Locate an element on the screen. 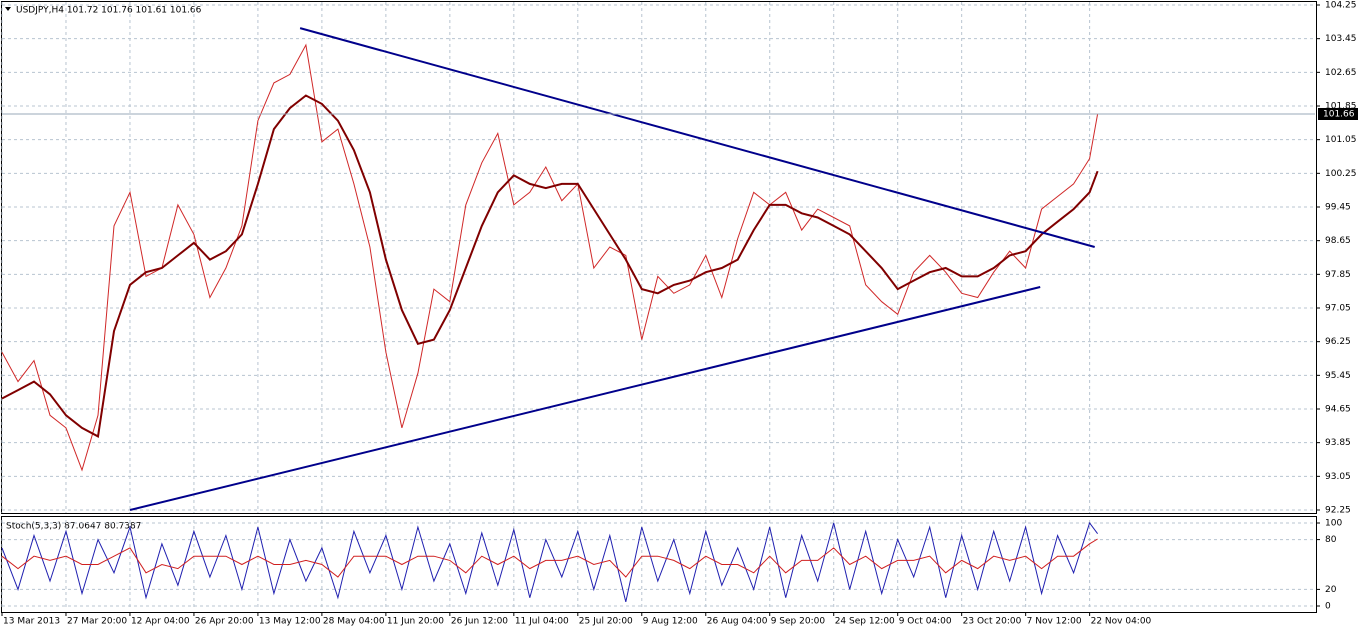 This screenshot has height=630, width=1362. x-tick-label: 27 Mar 20:00 is located at coordinates (97, 622).